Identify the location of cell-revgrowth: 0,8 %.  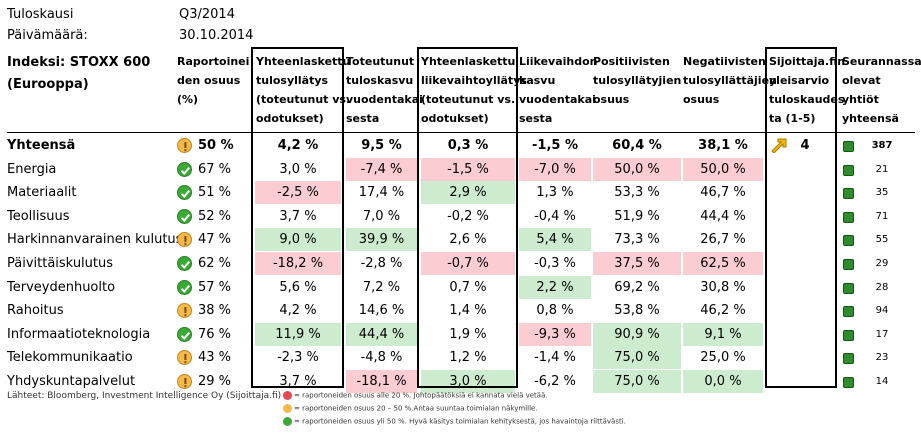
(555, 311).